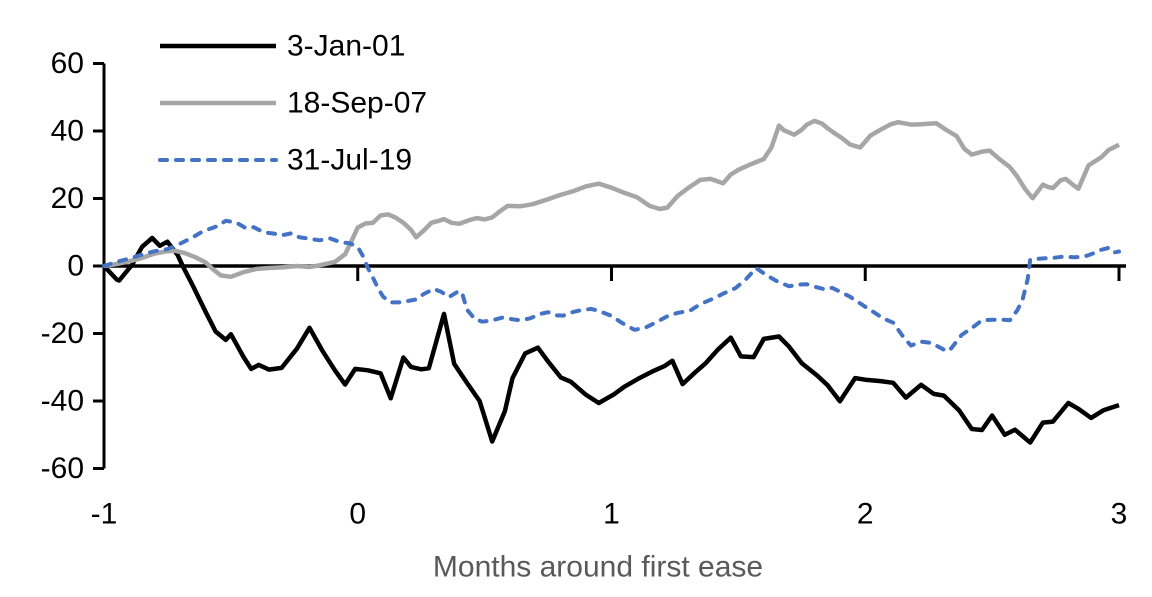 Image resolution: width=1152 pixels, height=597 pixels. What do you see at coordinates (285, 160) in the screenshot?
I see `legend-item-31-jul-19: 31-Jul-19` at bounding box center [285, 160].